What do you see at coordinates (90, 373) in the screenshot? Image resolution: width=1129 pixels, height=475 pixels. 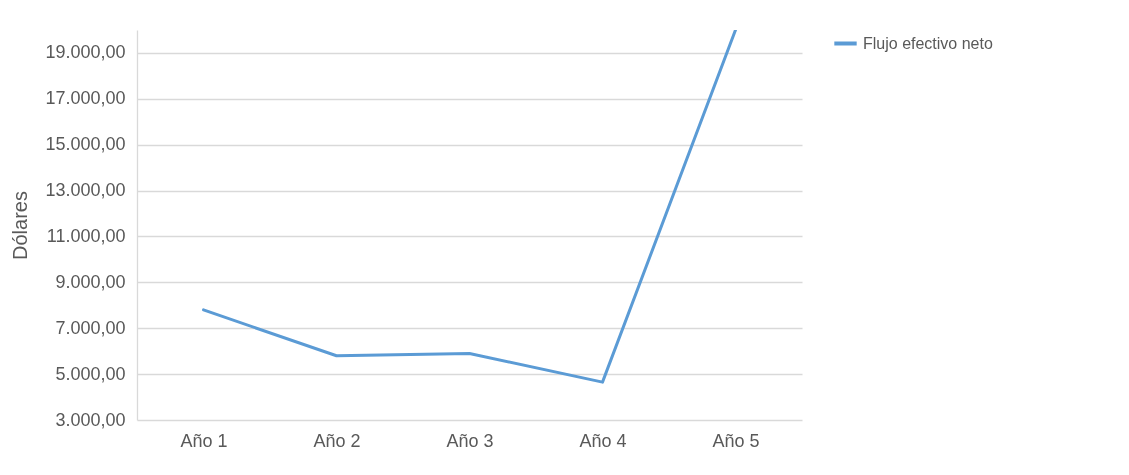 I see `y-tick-label: 5.000,00` at bounding box center [90, 373].